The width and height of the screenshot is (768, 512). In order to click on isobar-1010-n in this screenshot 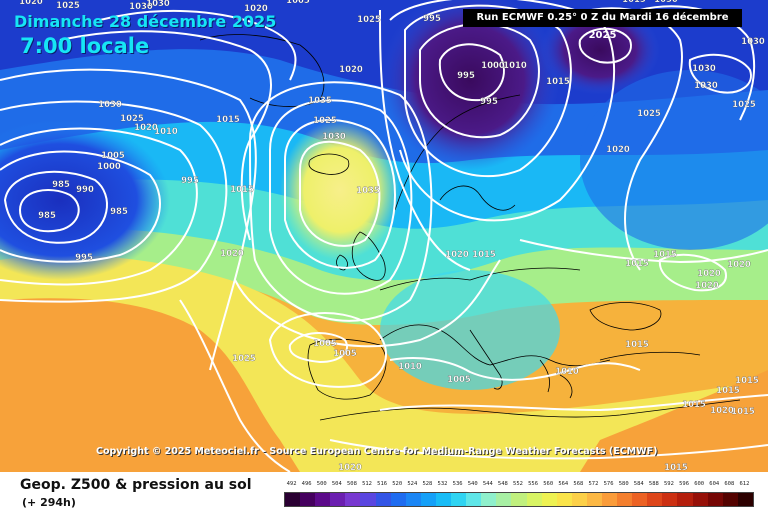, I will do `click(502, 111)`.